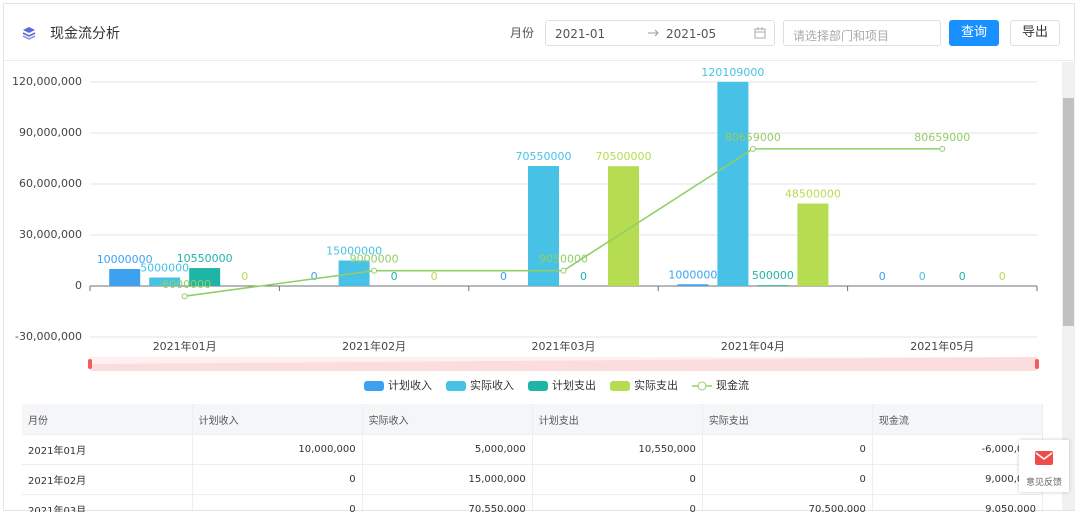 The image size is (1080, 516). I want to click on header: 现金流分析, so click(539, 32).